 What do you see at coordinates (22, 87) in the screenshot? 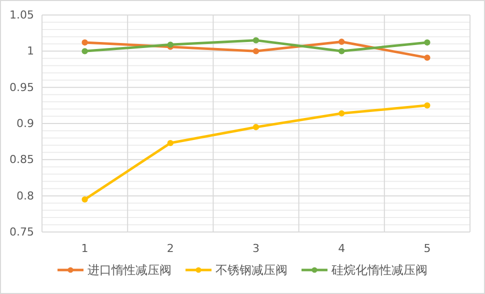
I see `y-tick-label: 0.95` at bounding box center [22, 87].